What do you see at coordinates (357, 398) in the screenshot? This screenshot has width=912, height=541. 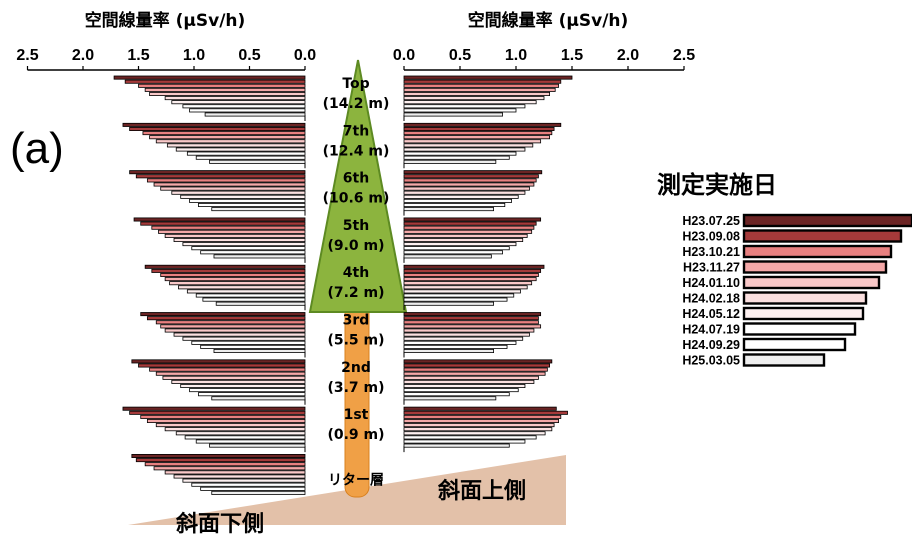 I see `tree-trunk` at bounding box center [357, 398].